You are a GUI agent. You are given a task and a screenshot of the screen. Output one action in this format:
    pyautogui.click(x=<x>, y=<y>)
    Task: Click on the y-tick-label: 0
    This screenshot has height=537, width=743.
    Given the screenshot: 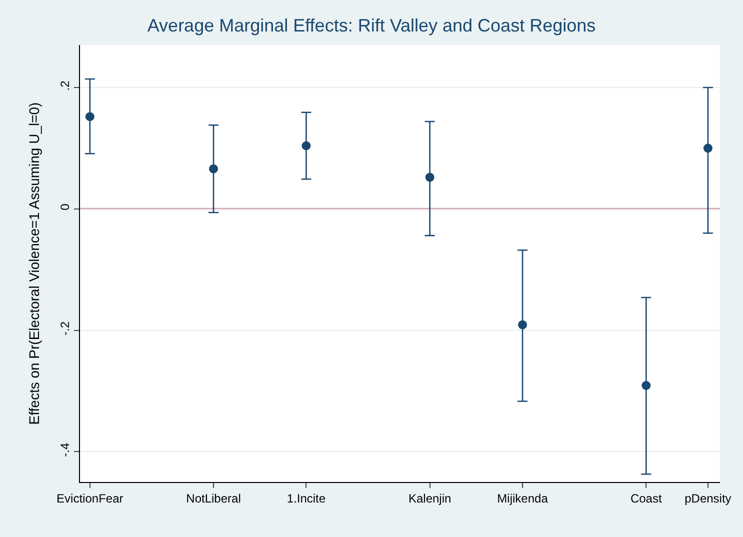 What is the action you would take?
    pyautogui.click(x=65, y=206)
    